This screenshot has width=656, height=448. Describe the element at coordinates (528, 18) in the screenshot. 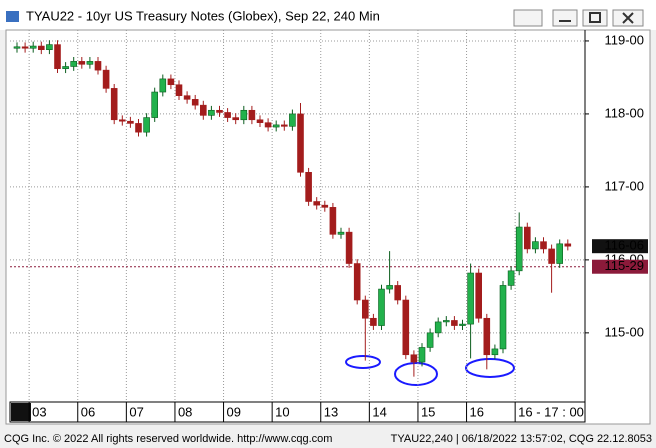

I see `link-button` at that location.